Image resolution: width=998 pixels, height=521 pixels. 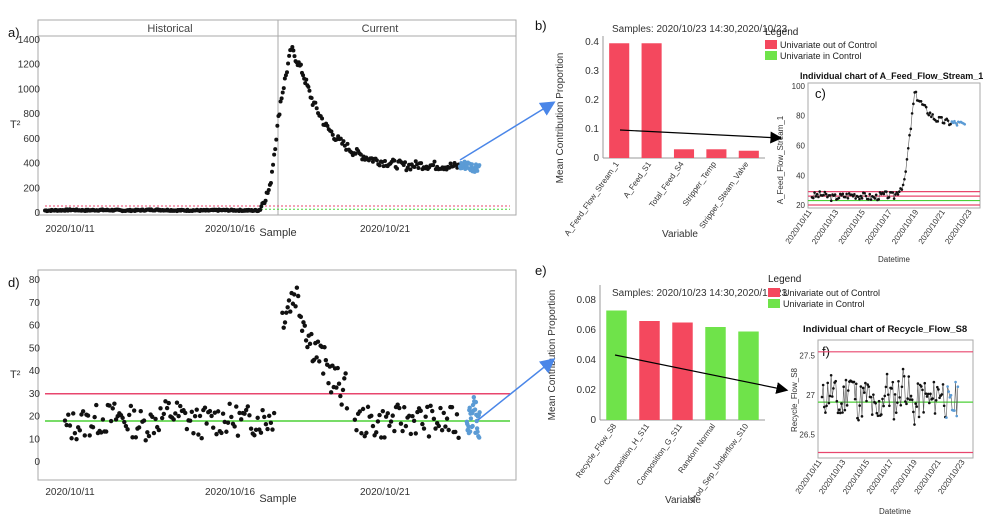 I want to click on panel-b-legend-out-swatch, so click(x=771, y=44).